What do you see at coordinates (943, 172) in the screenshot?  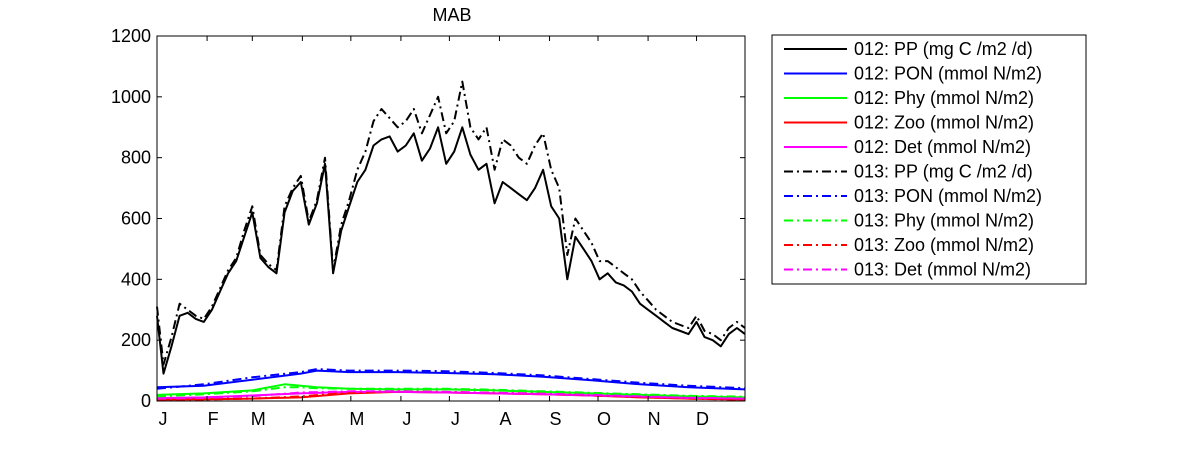 I see `legend-label: 013: PP (mg C /m2 /d)` at bounding box center [943, 172].